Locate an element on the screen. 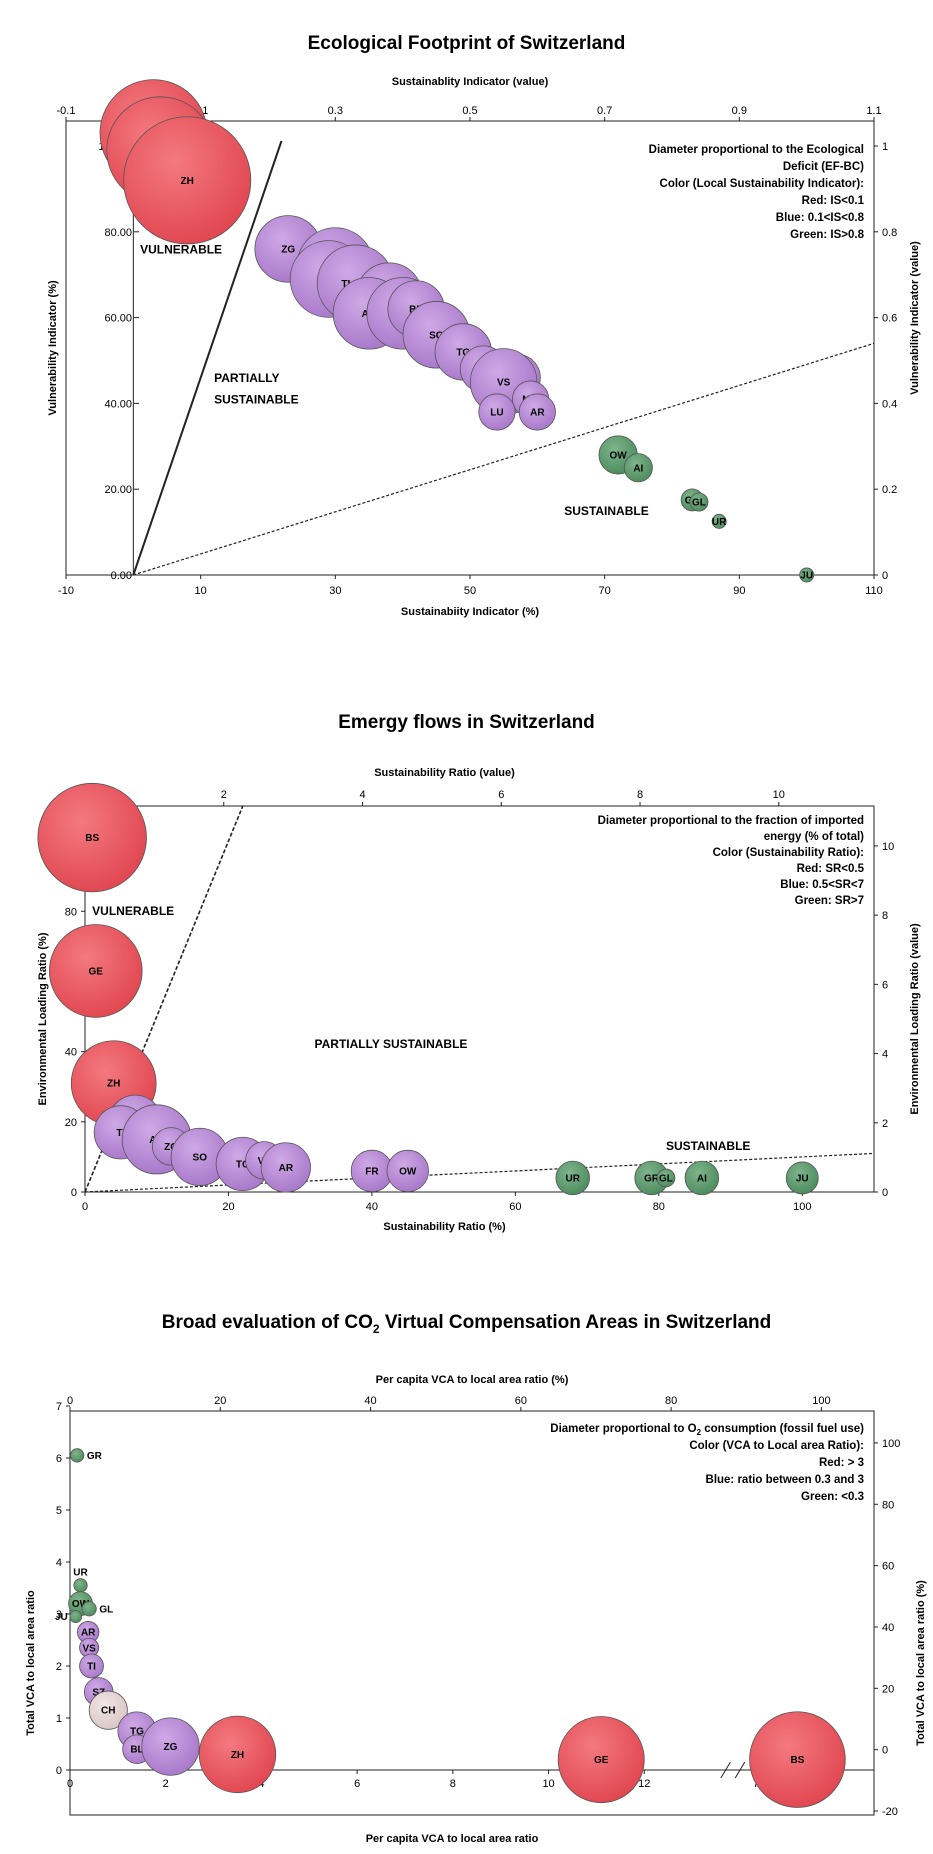  x2-tick-label: 6 is located at coordinates (501, 795).